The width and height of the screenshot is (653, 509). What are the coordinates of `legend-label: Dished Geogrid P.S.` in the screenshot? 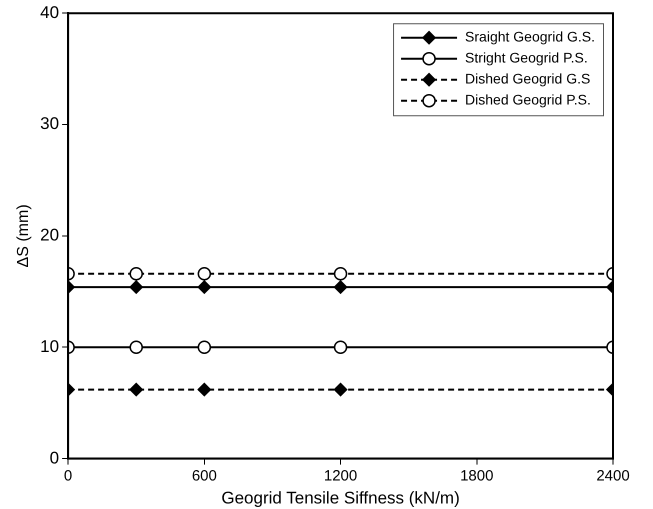 It's located at (528, 100).